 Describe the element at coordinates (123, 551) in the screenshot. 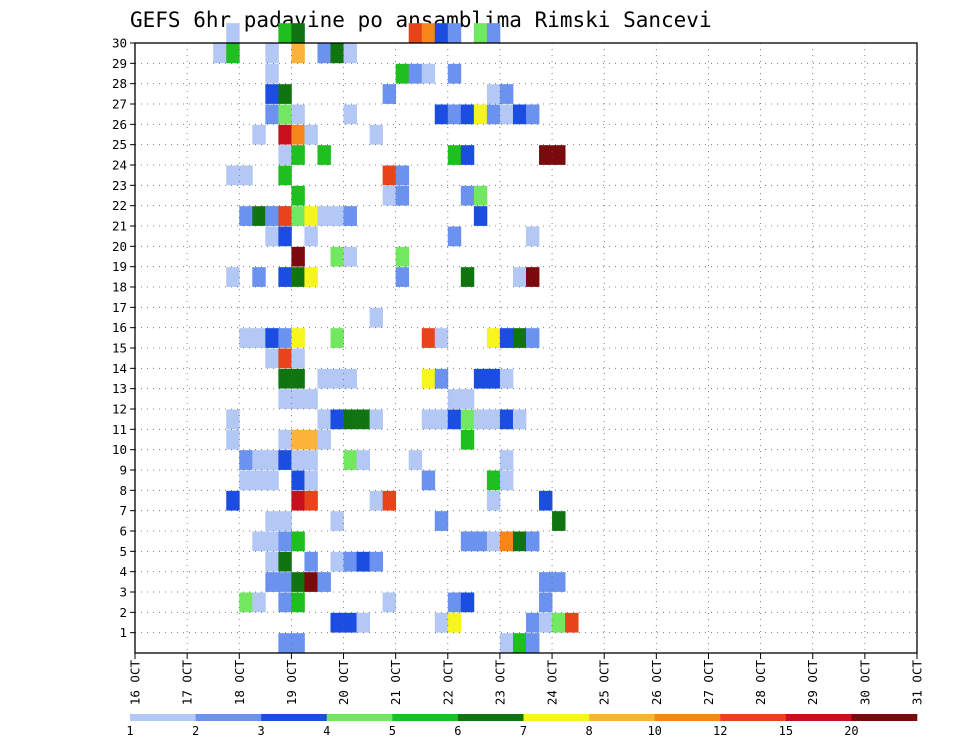

I see `y-tick-label: 5` at that location.